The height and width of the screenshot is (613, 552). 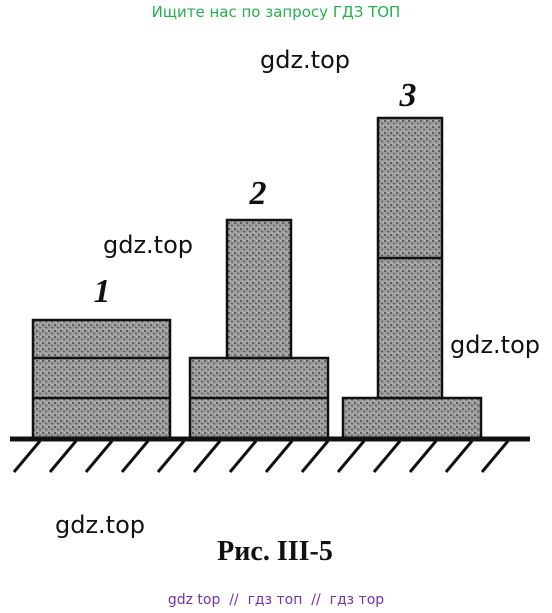 What do you see at coordinates (275, 551) in the screenshot?
I see `figure-caption: Рис. III-5` at bounding box center [275, 551].